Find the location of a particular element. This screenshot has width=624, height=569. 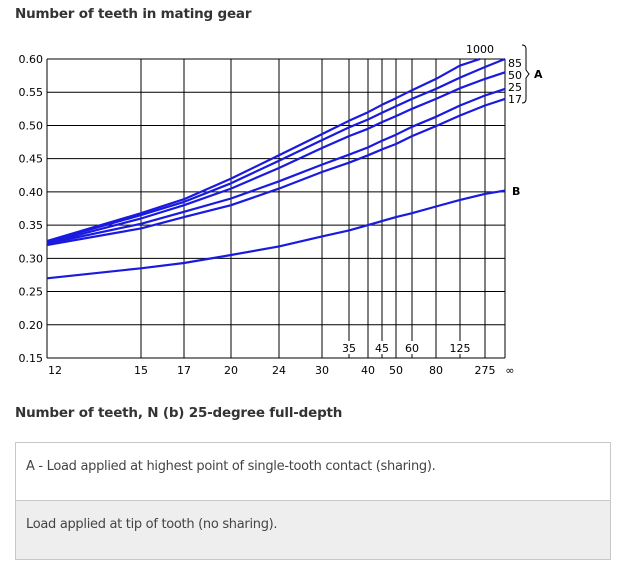

y-axis-labels: 0.60 0.55 0.50 0.45 0.40 0.35 0.30 0.25 0.20 0.15 is located at coordinates (31, 209).